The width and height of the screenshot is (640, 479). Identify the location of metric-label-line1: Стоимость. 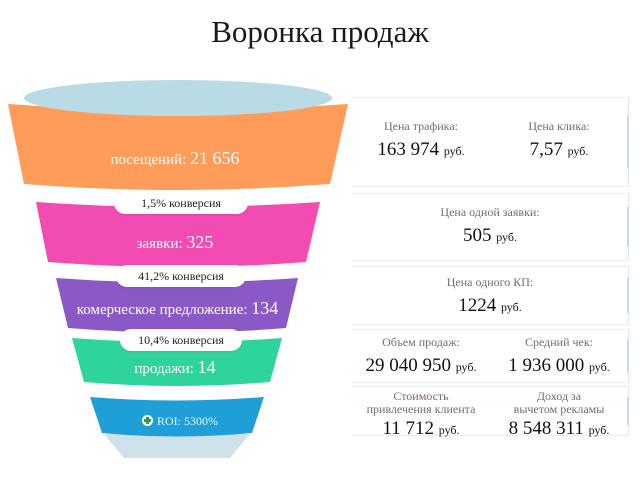
(421, 396).